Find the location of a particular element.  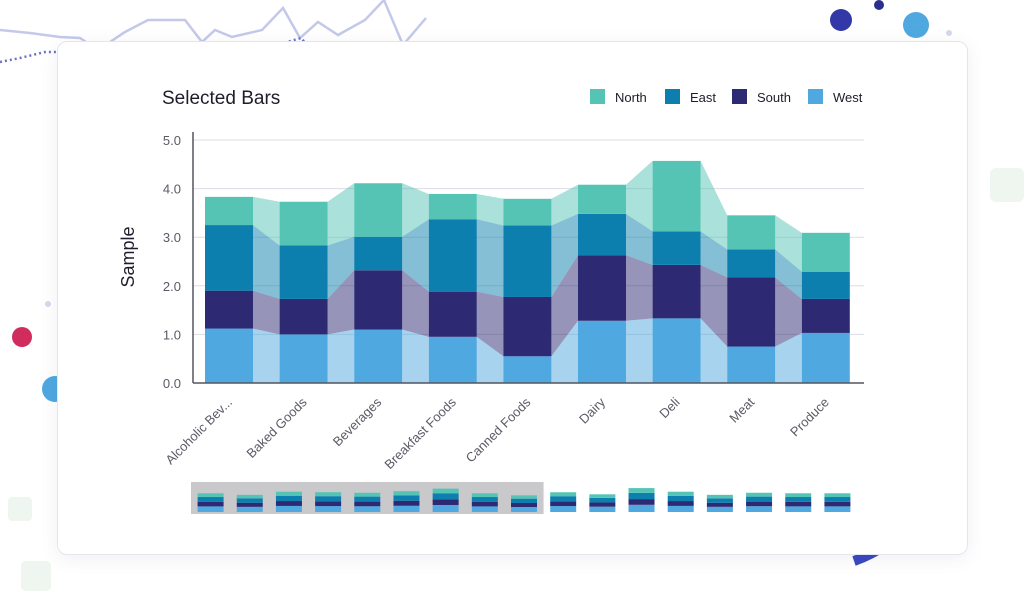

range-navigator is located at coordinates (521, 498).